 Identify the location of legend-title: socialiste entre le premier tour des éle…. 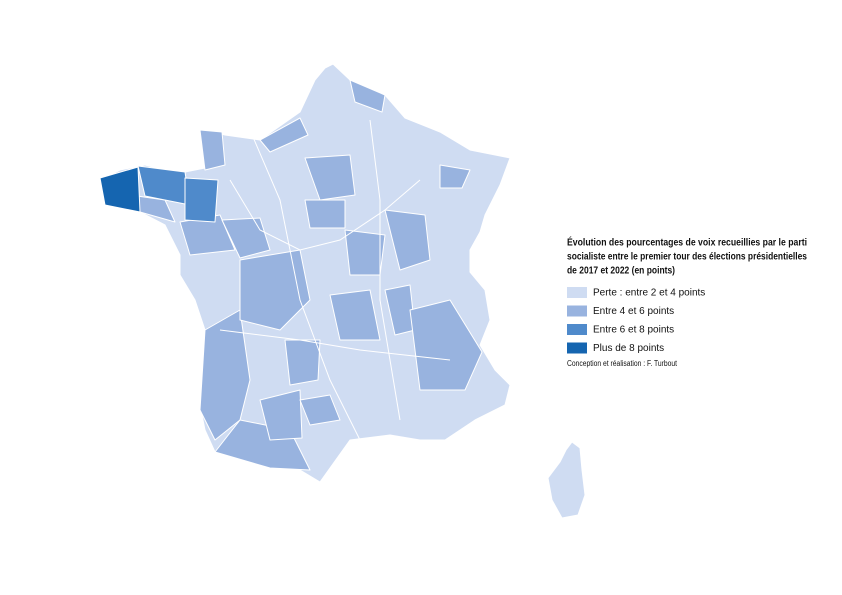
(687, 257).